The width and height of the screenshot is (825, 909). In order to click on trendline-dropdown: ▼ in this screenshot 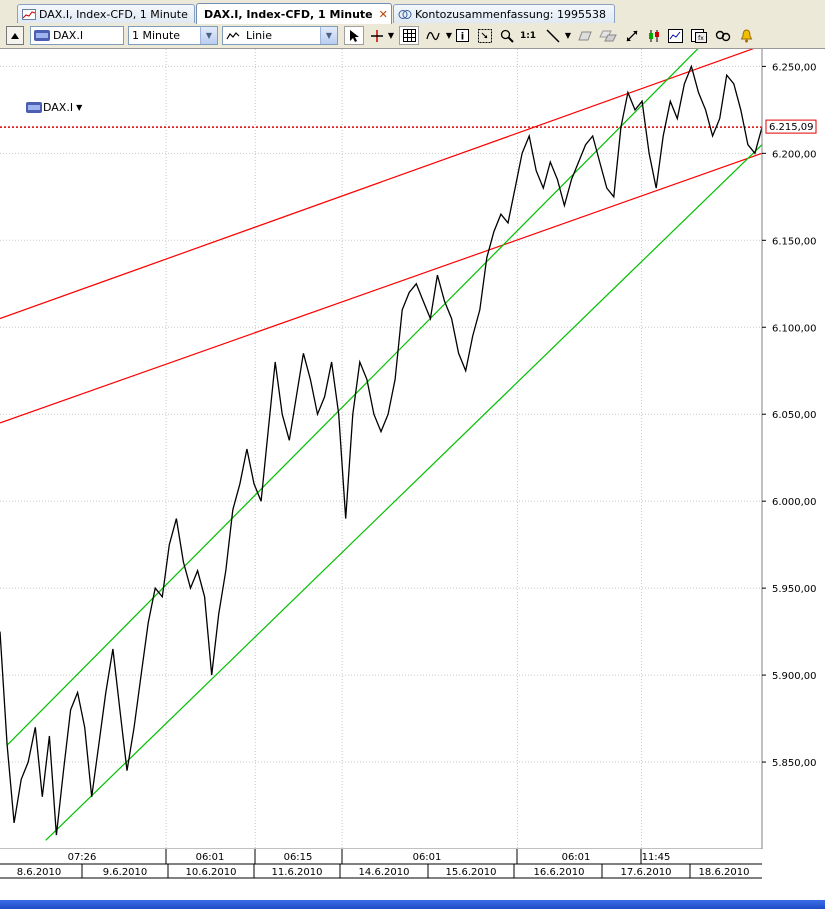, I will do `click(568, 35)`.